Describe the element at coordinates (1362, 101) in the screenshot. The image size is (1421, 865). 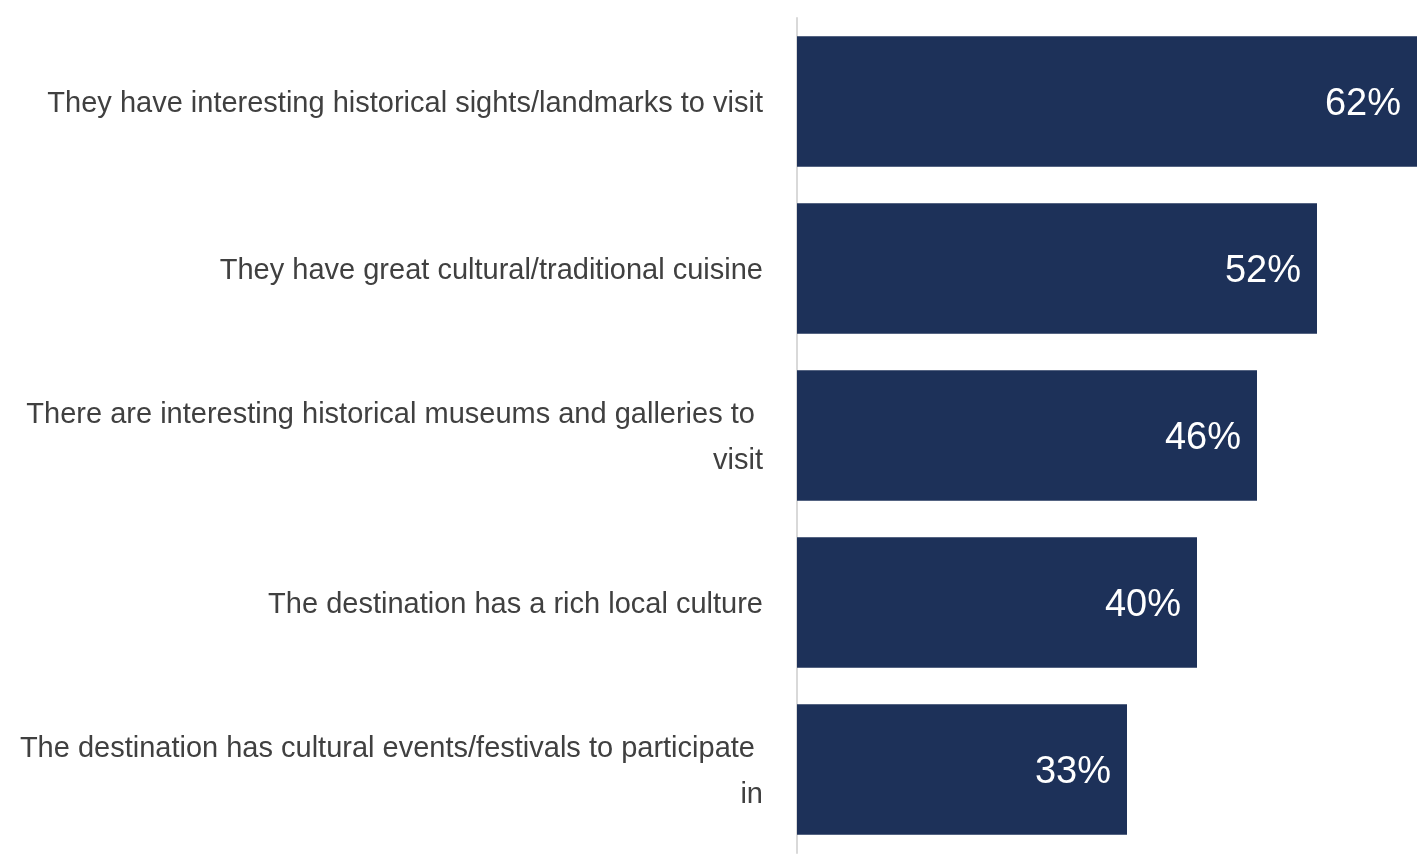
I see `data-label: 62%` at that location.